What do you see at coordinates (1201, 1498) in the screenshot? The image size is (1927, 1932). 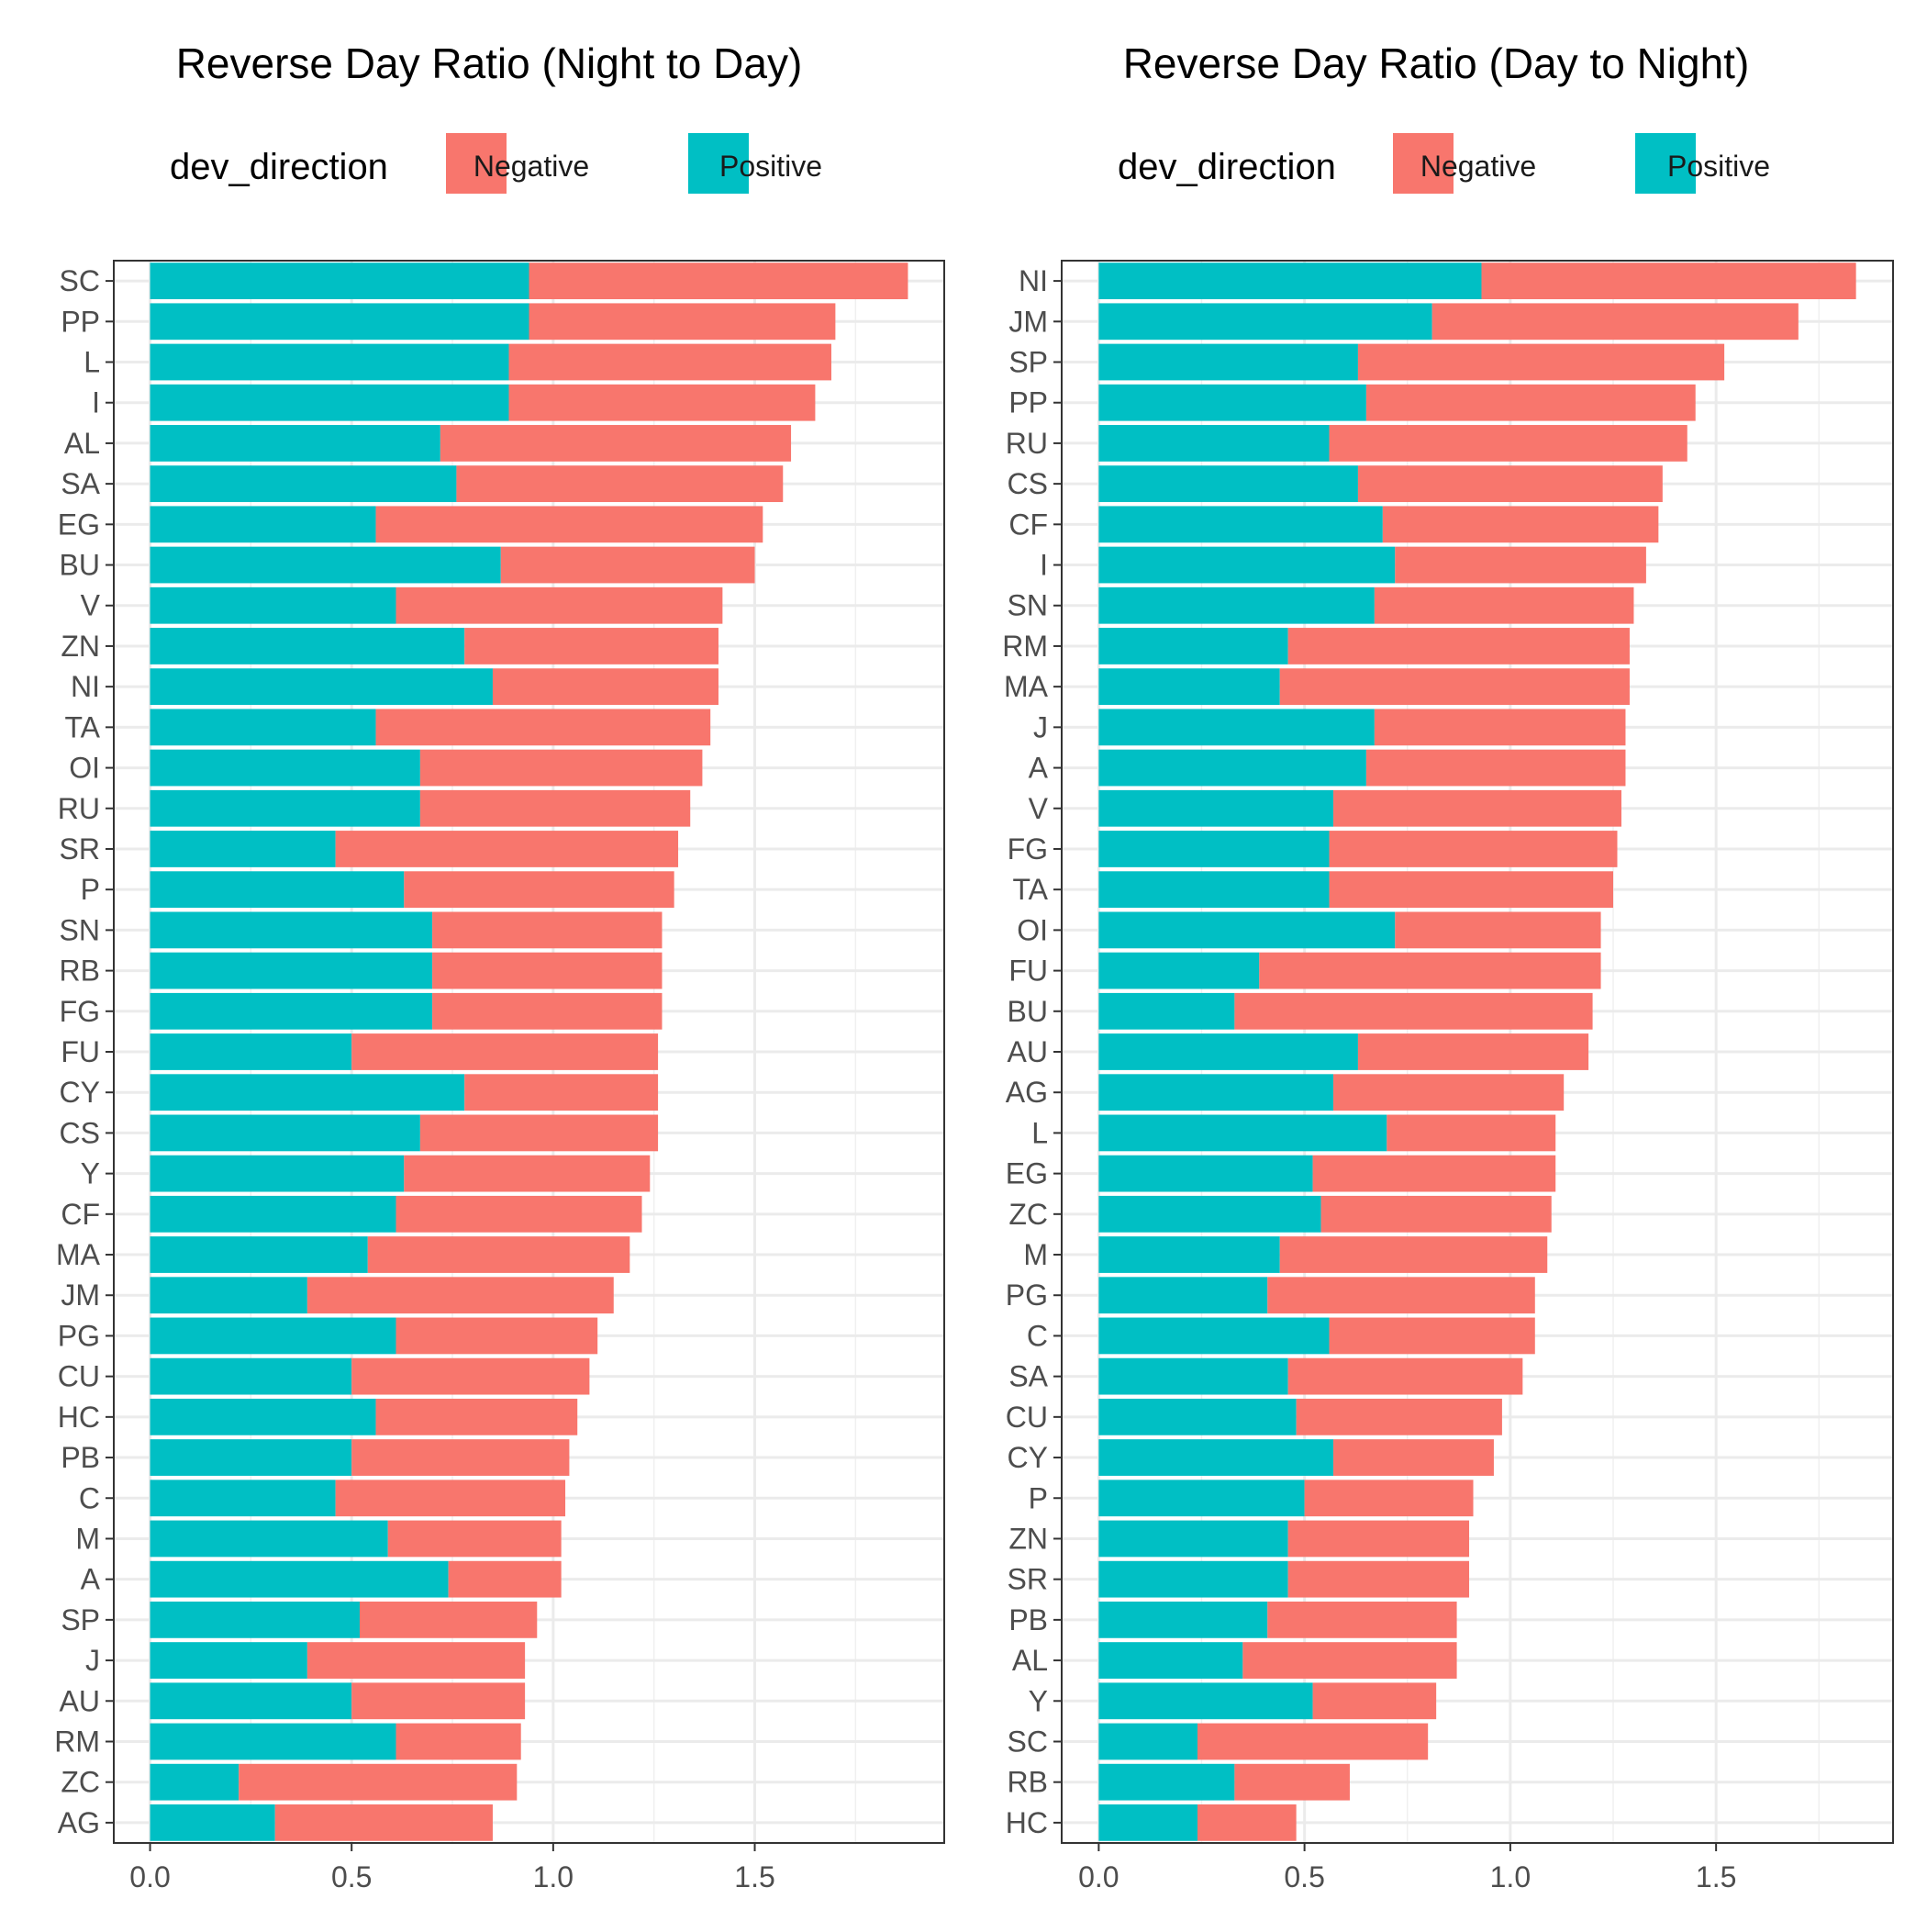 I see `bar-positive-P` at bounding box center [1201, 1498].